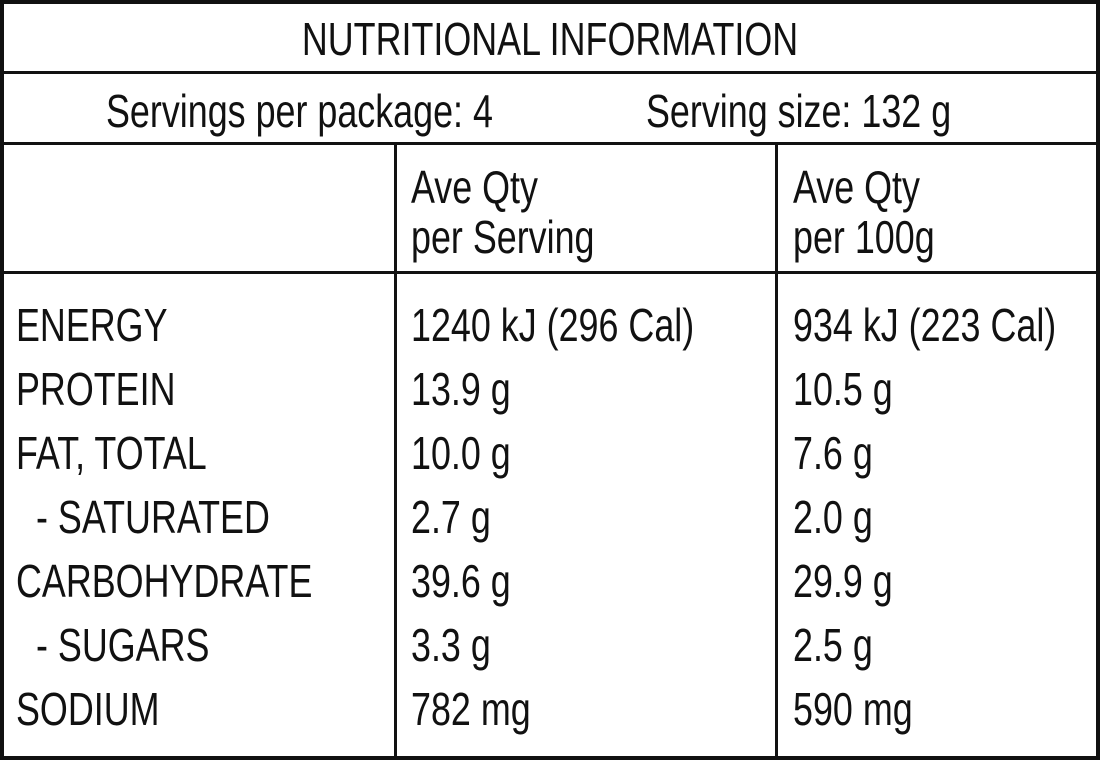  What do you see at coordinates (853, 709) in the screenshot?
I see `cell-value: 590 mg` at bounding box center [853, 709].